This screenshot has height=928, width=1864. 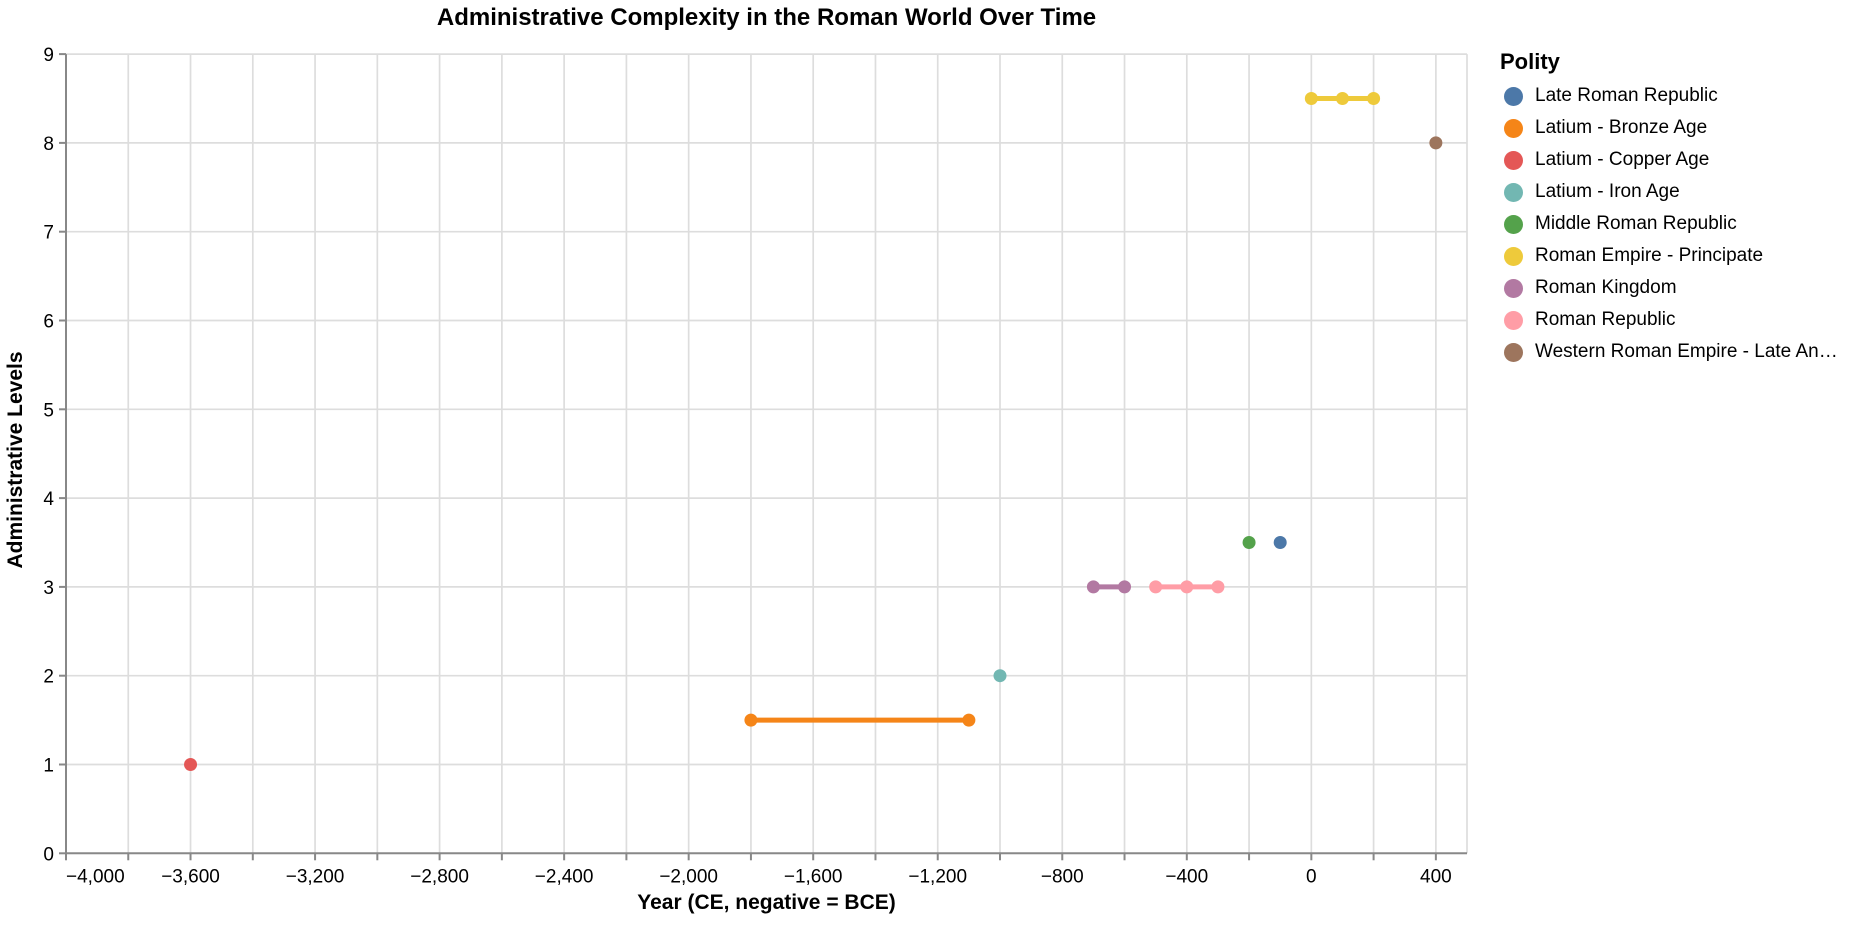 I want to click on legend-item: Roman Empire - Principate, so click(x=1681, y=256).